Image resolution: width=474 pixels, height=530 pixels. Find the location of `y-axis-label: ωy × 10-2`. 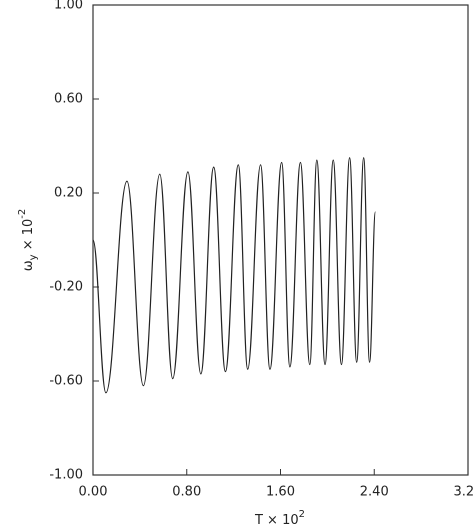

y-axis-label: ωy × 10-2 is located at coordinates (28, 240).